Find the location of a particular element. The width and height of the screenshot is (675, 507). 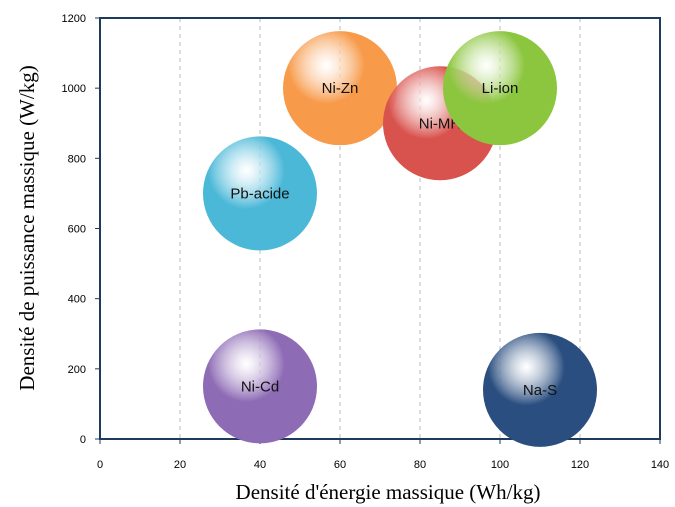

bubble-ni-zn is located at coordinates (340, 88).